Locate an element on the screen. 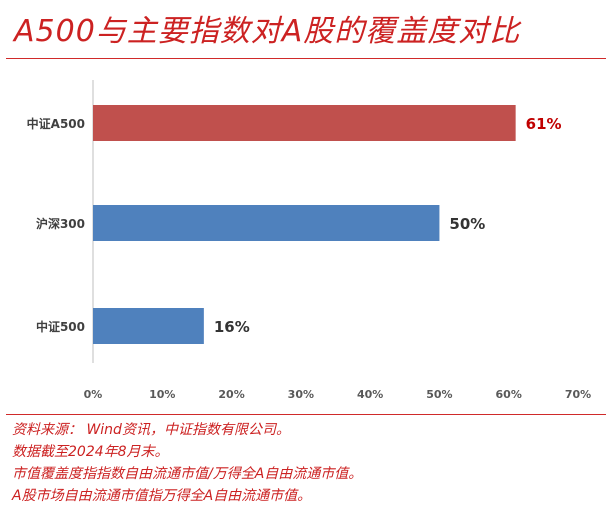 The height and width of the screenshot is (521, 615). data-label-0: 61% is located at coordinates (544, 124).